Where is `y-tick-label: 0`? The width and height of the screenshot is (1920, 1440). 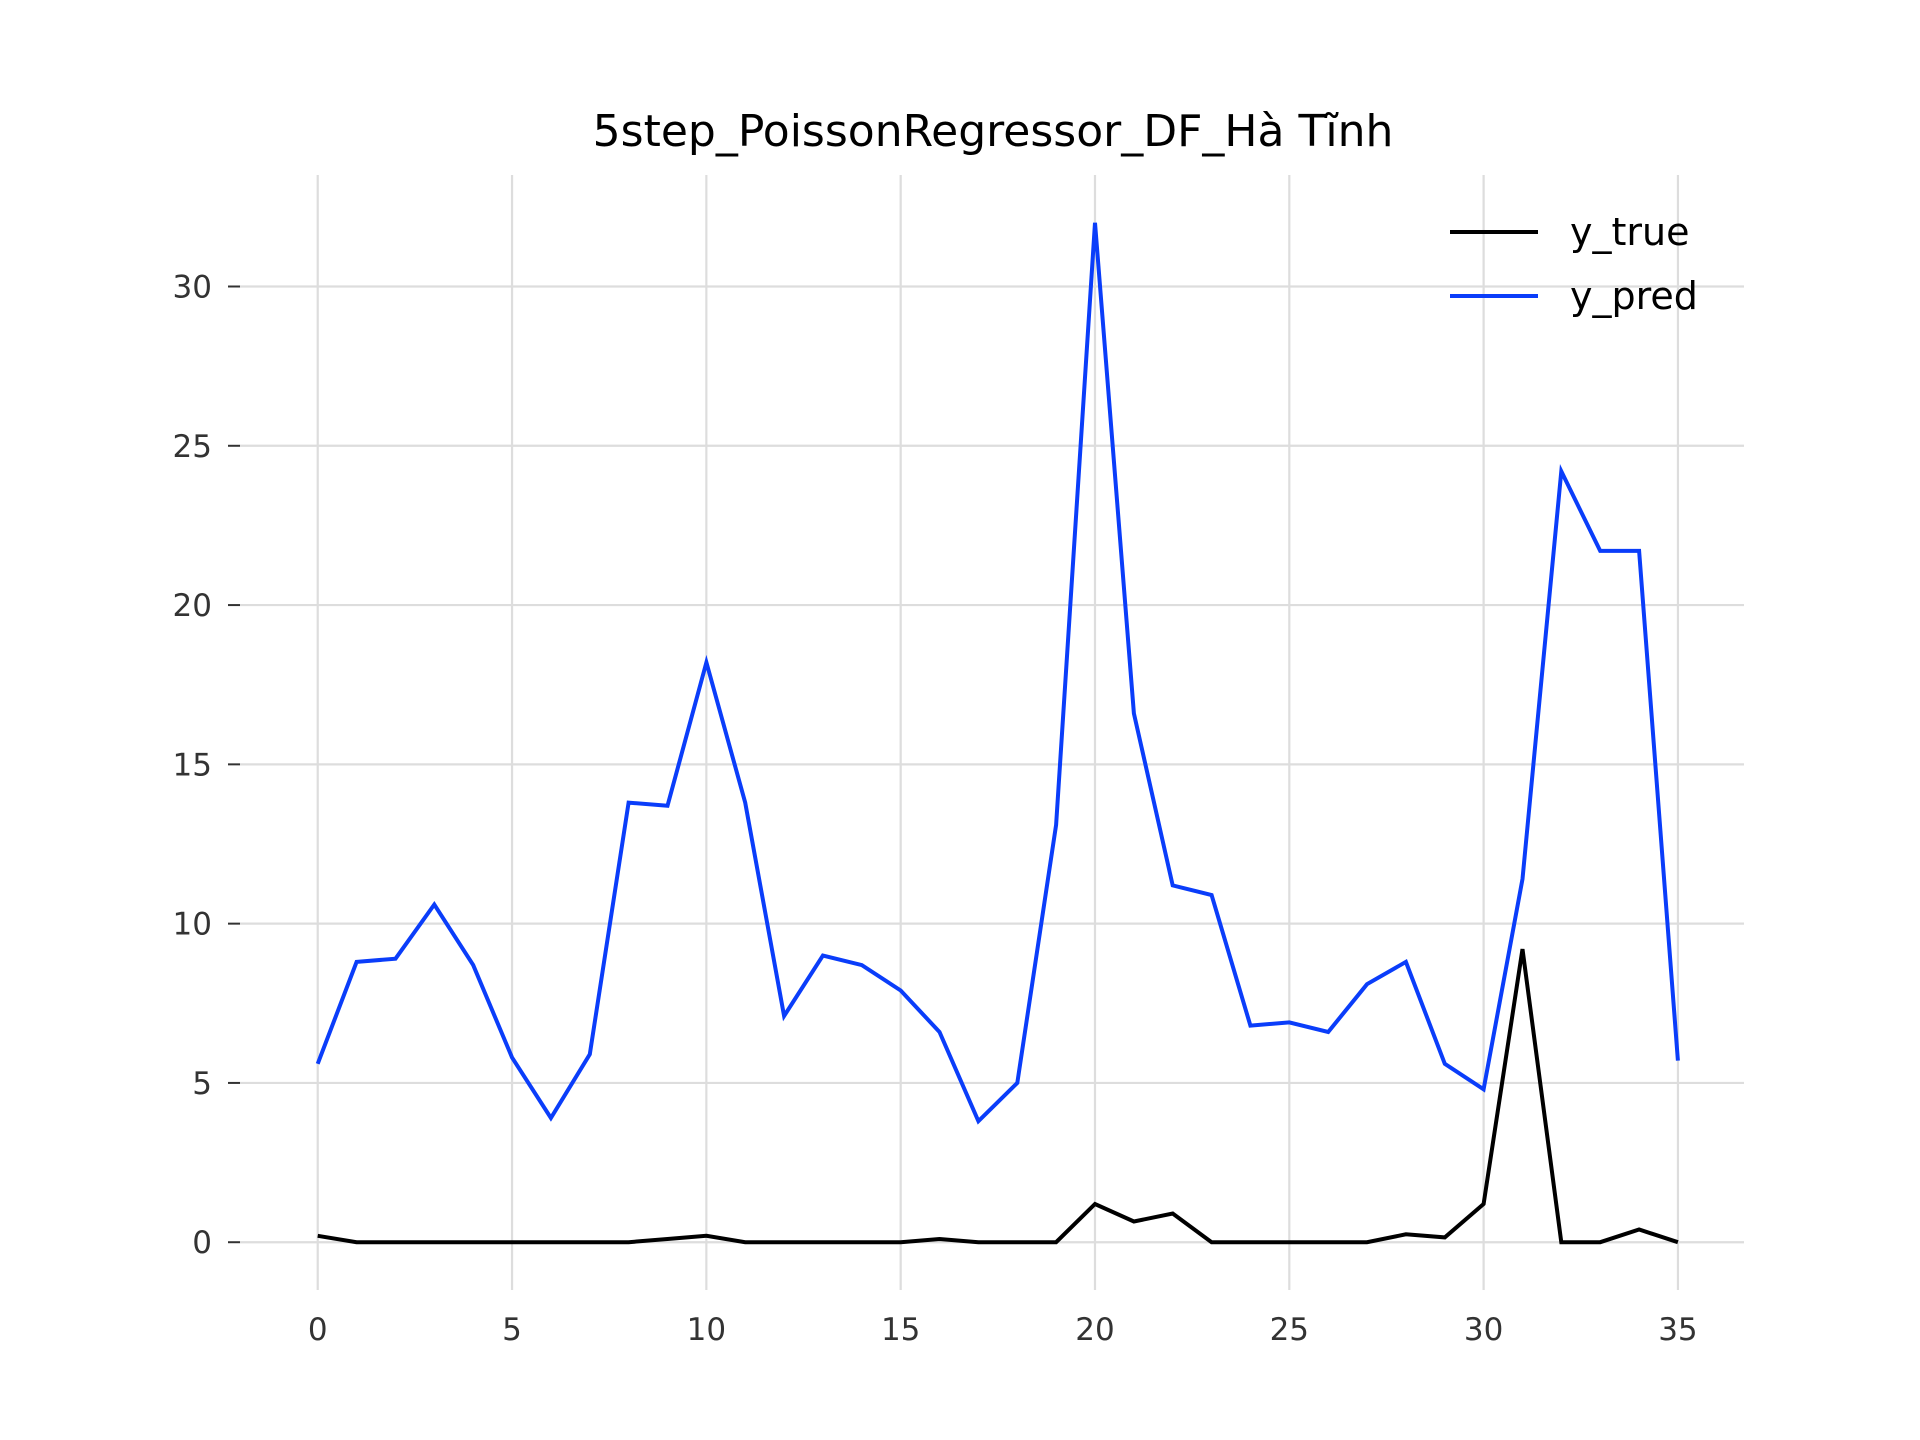 y-tick-label: 0 is located at coordinates (202, 1243).